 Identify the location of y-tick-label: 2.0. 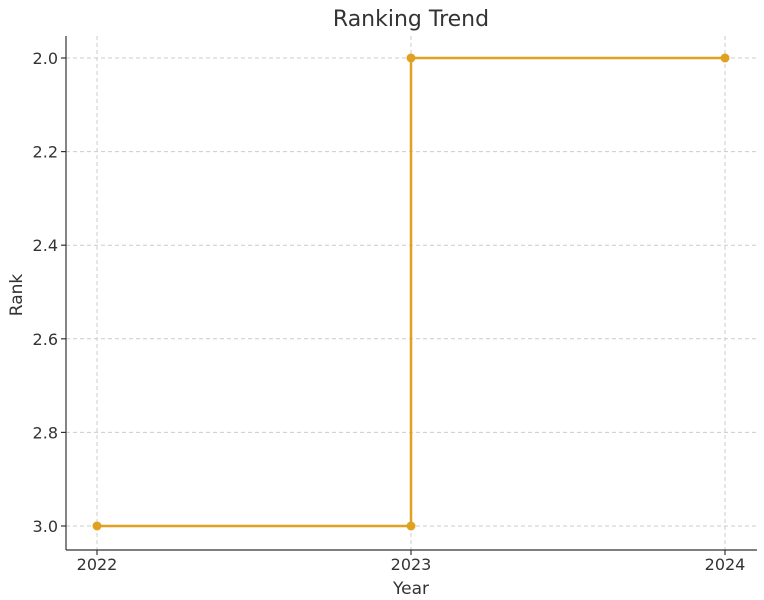
(45, 58).